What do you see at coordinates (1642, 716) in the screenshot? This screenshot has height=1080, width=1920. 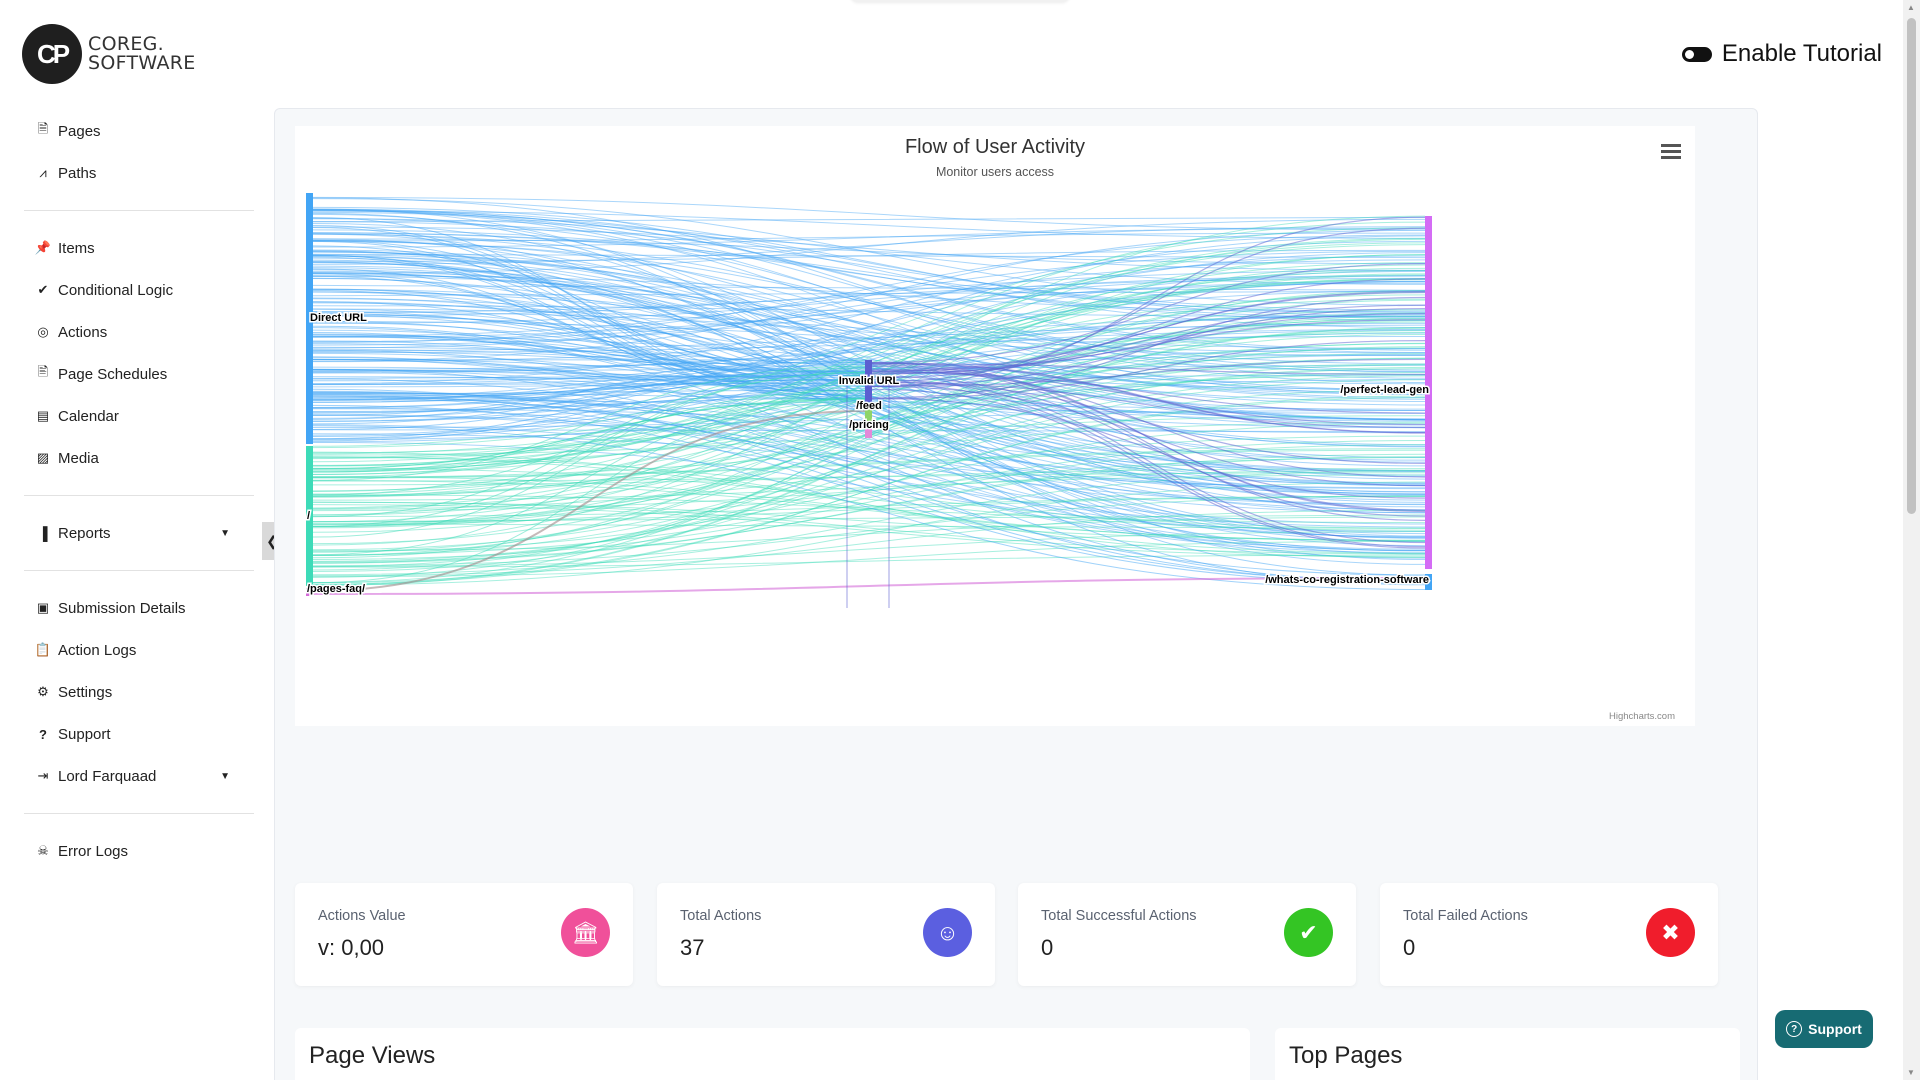 I see `chart-credits: Highcharts.com` at bounding box center [1642, 716].